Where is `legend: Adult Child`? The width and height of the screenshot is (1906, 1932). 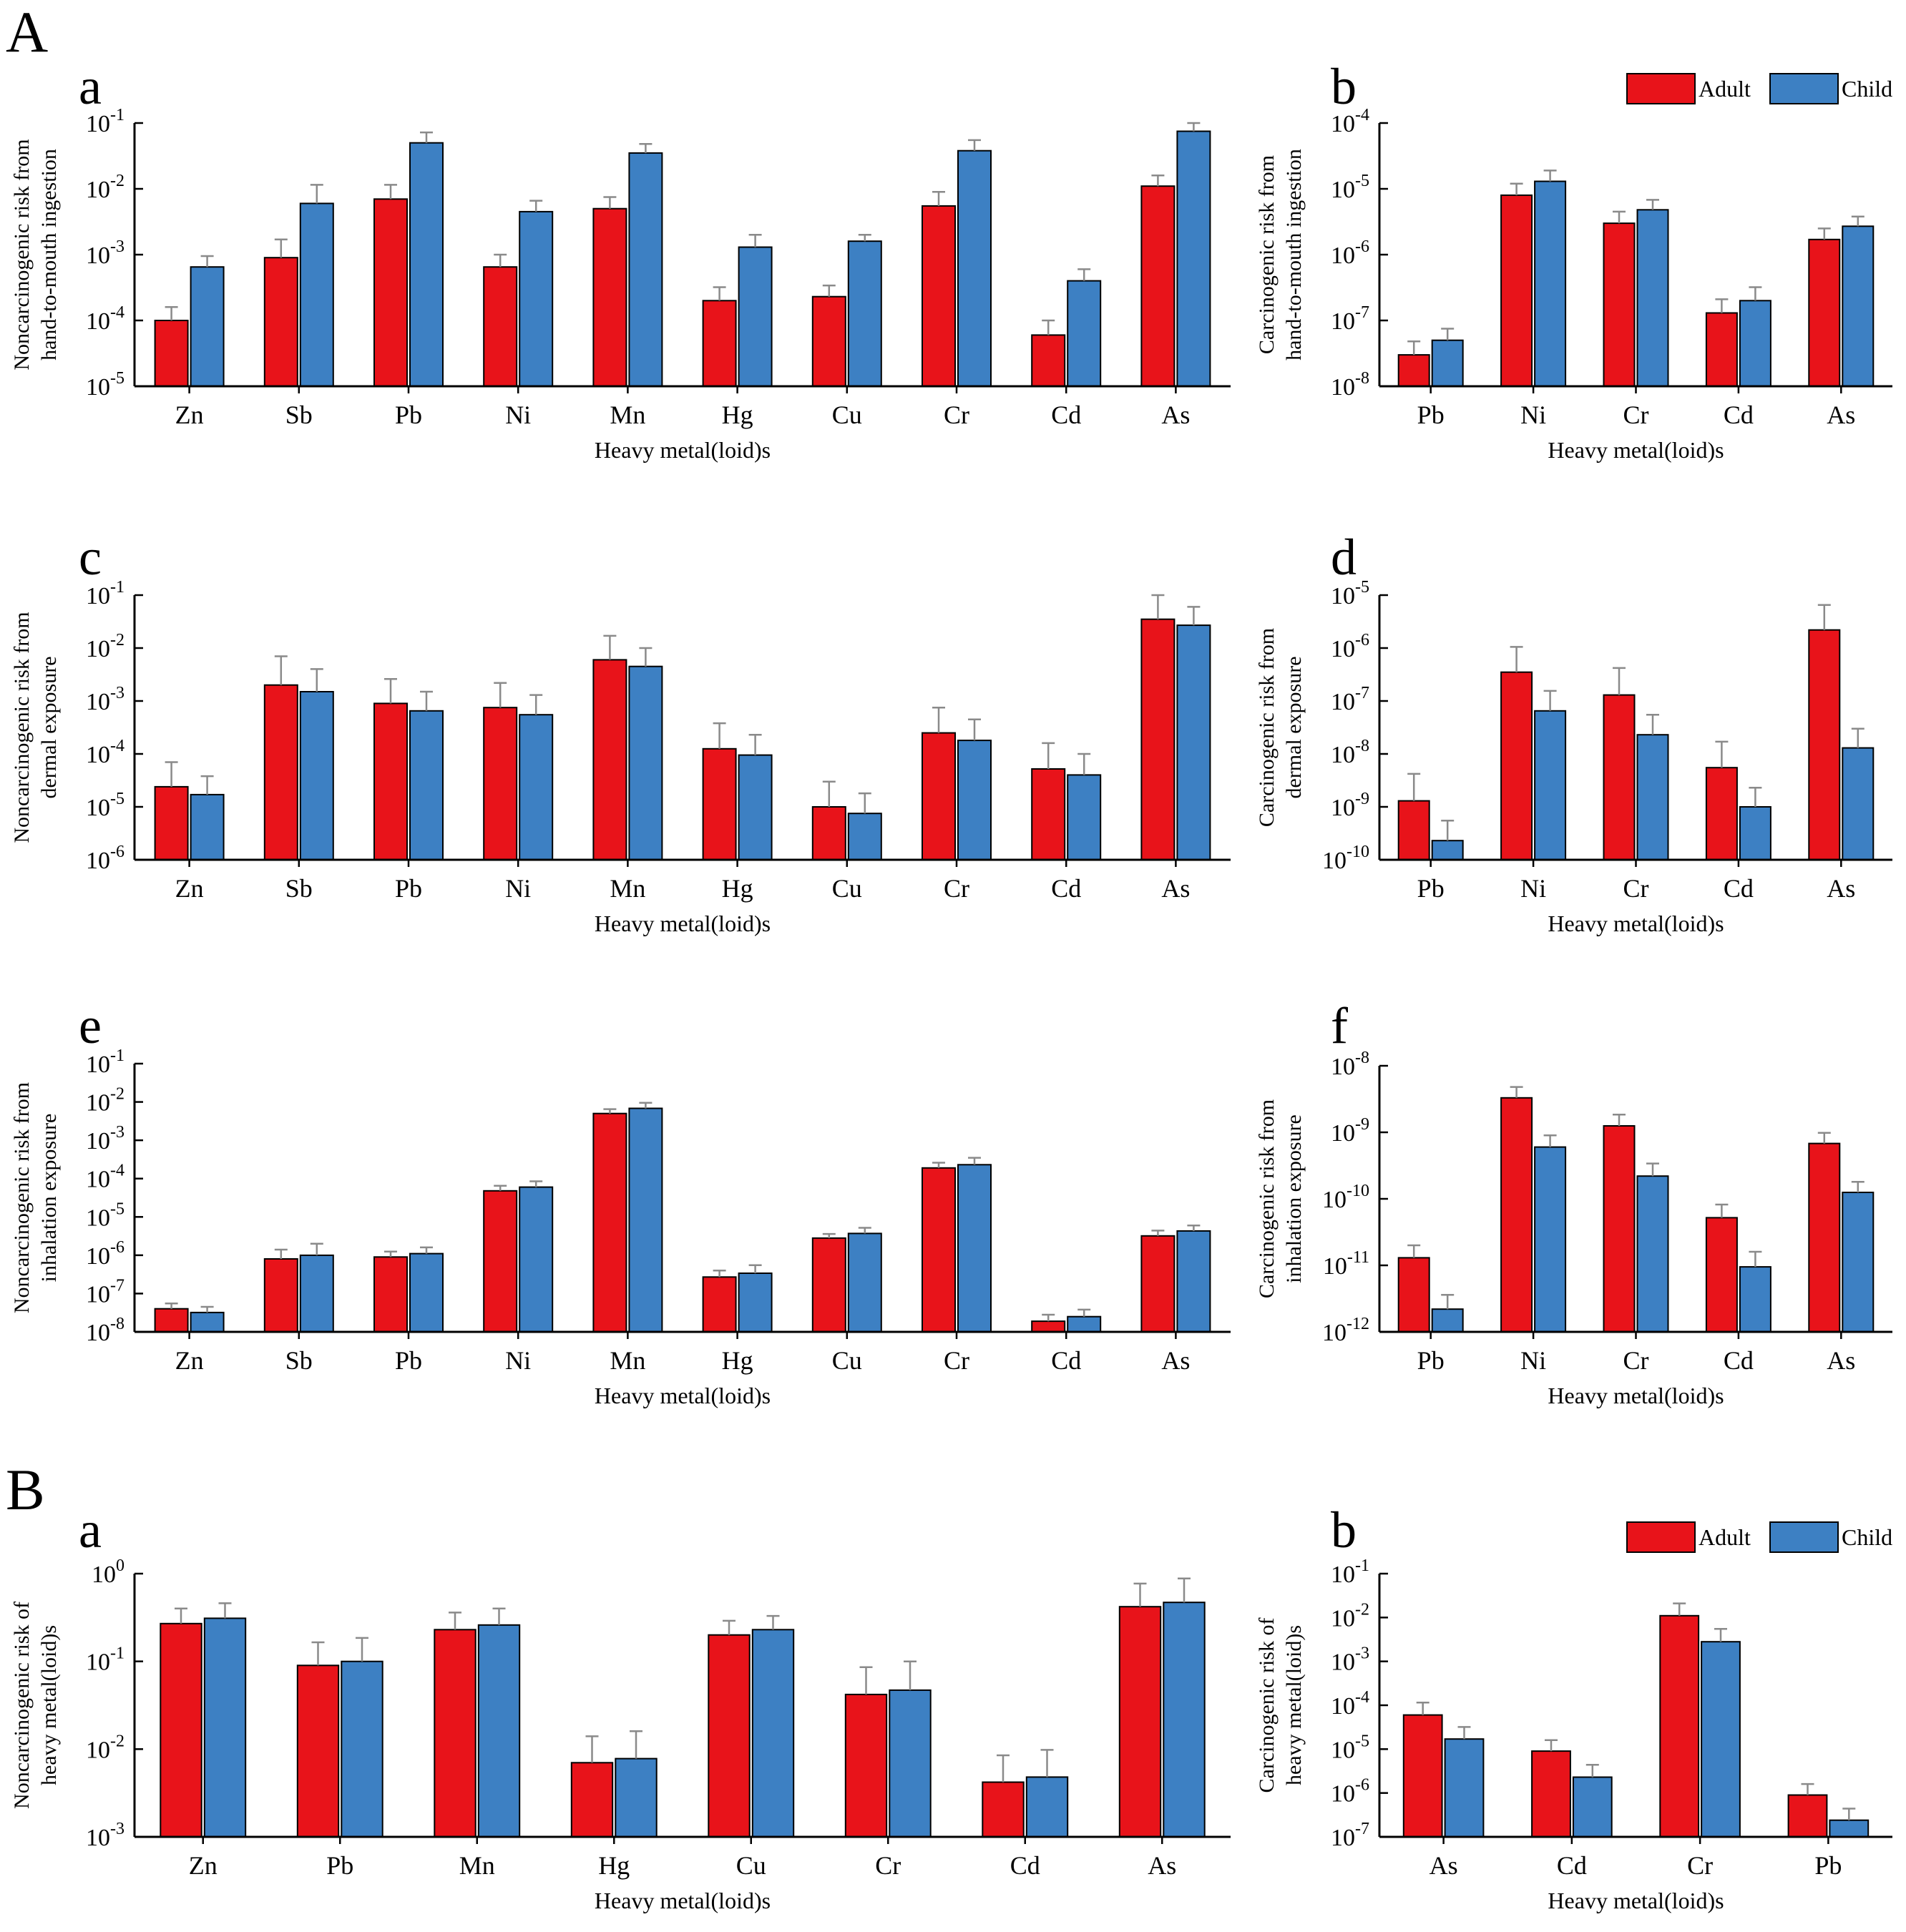 legend: Adult Child is located at coordinates (1759, 88).